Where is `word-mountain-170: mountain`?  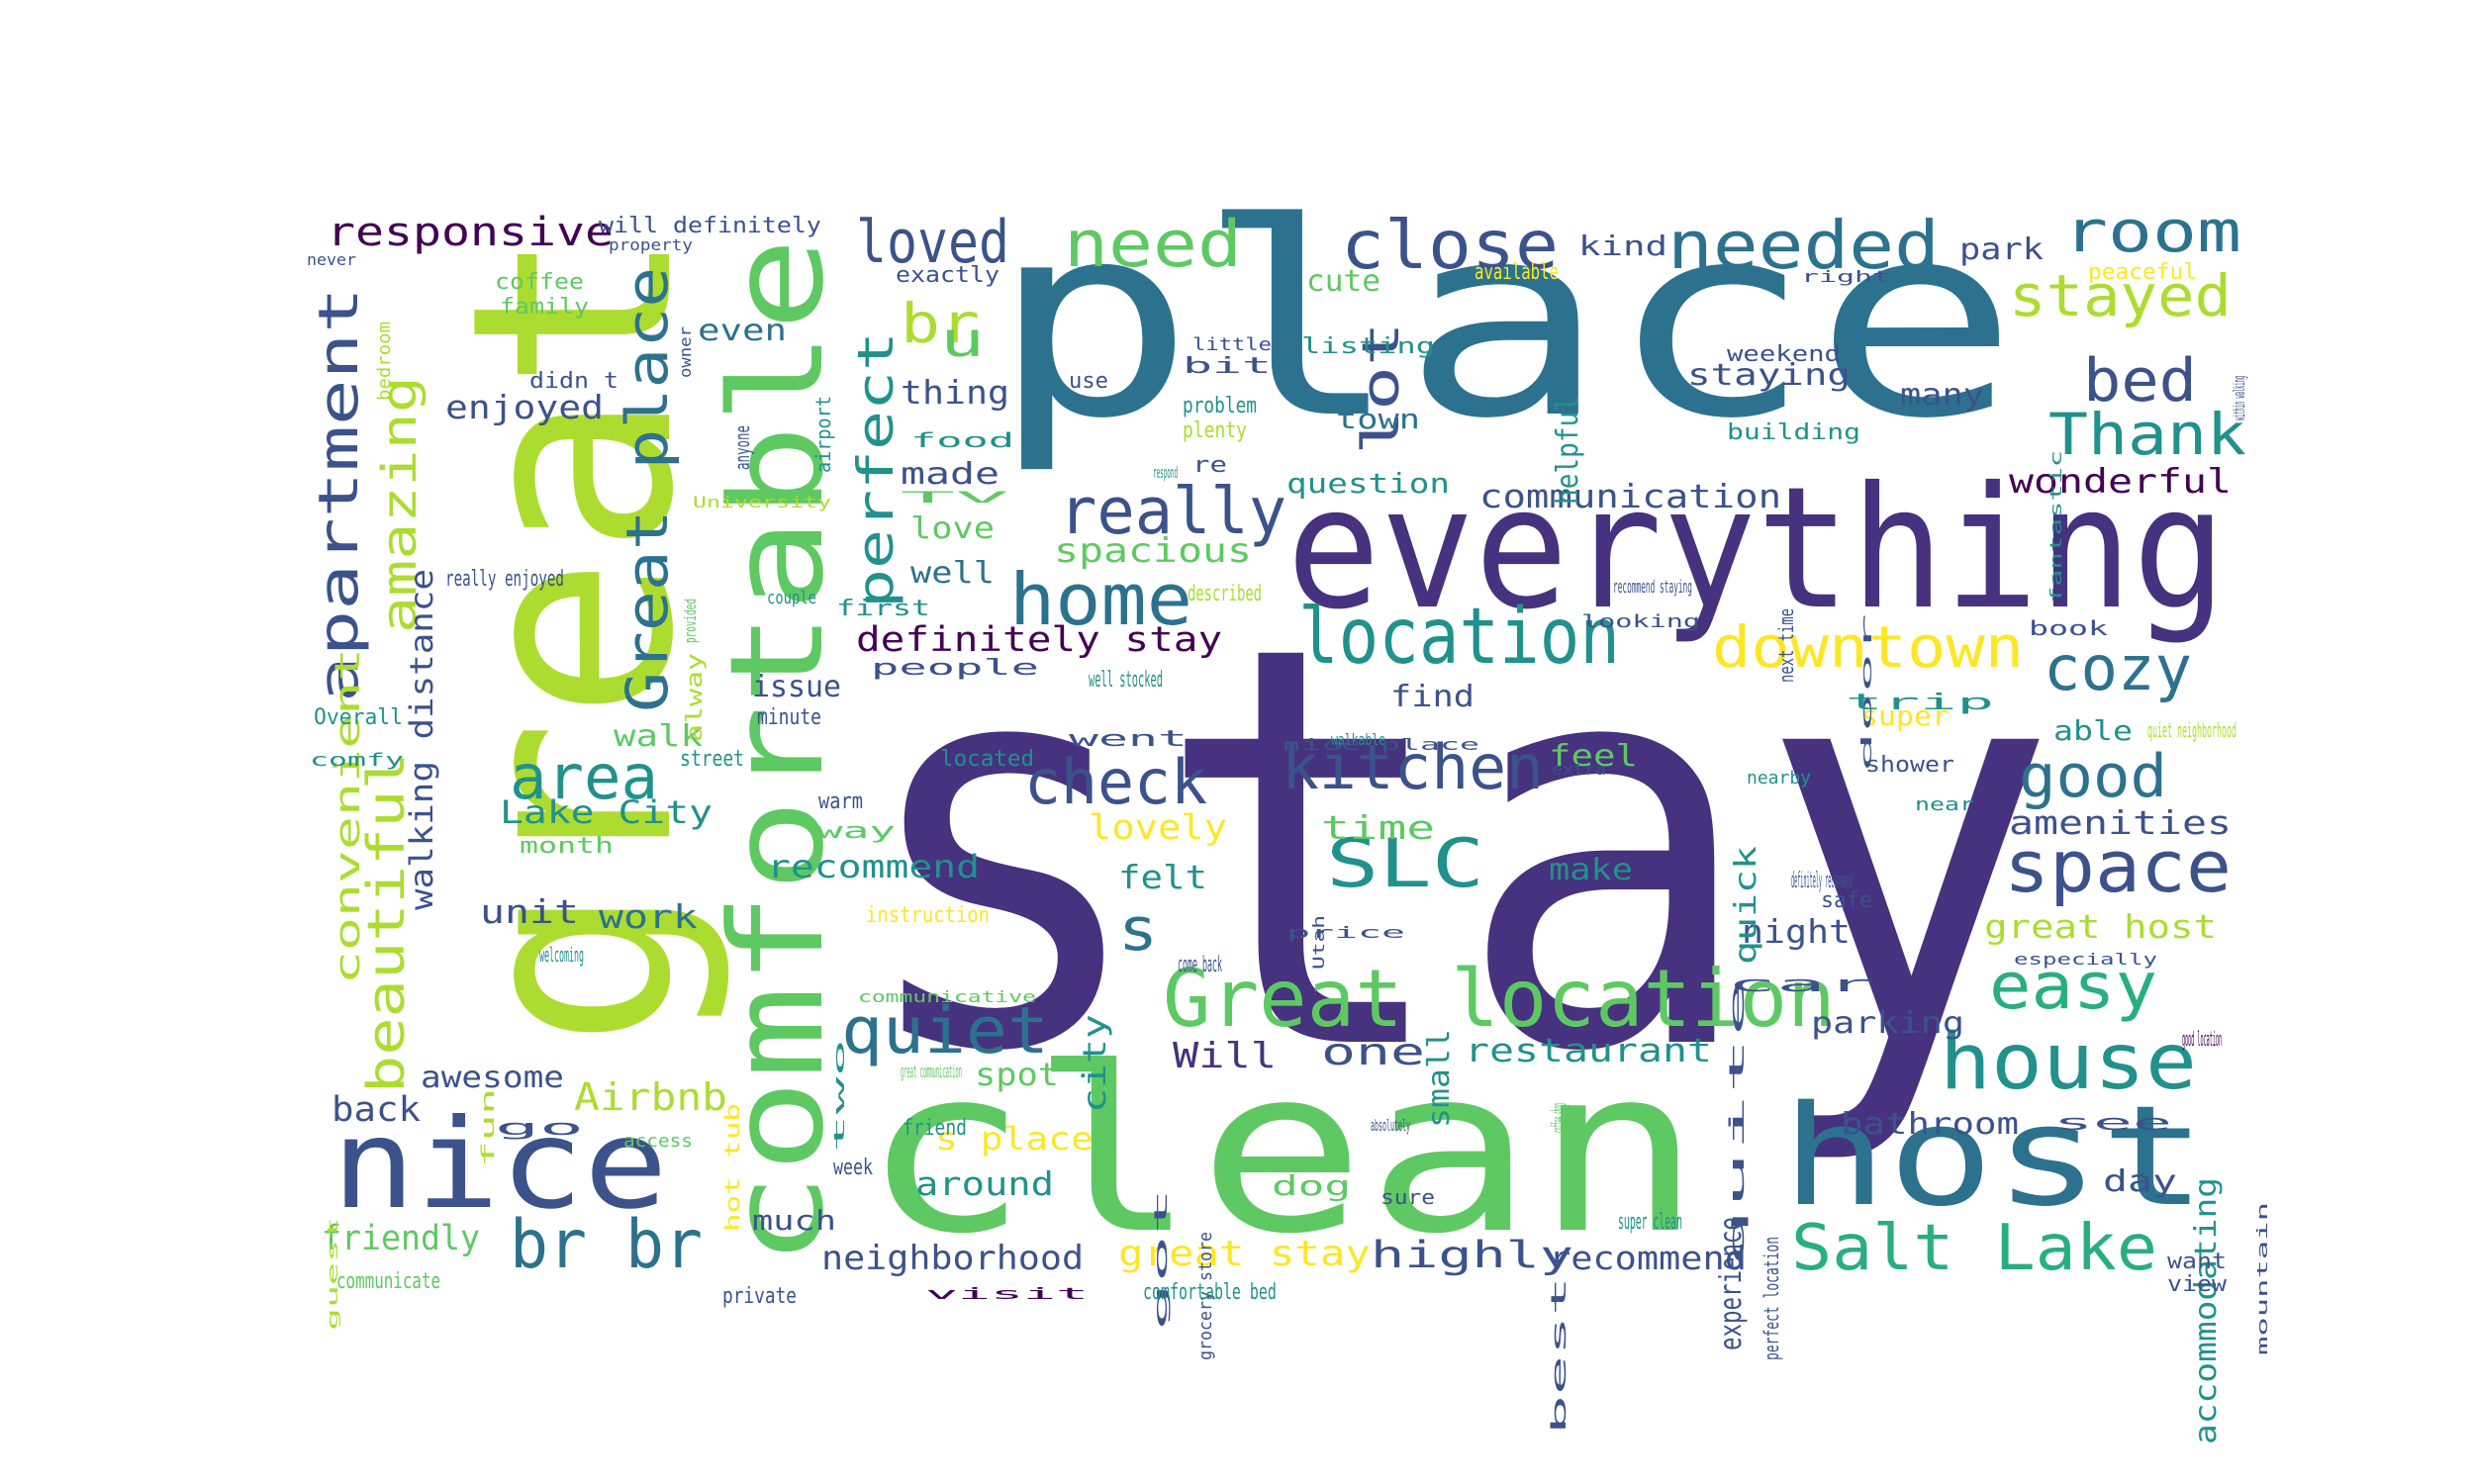
word-mountain-170: mountain is located at coordinates (2263, 1278).